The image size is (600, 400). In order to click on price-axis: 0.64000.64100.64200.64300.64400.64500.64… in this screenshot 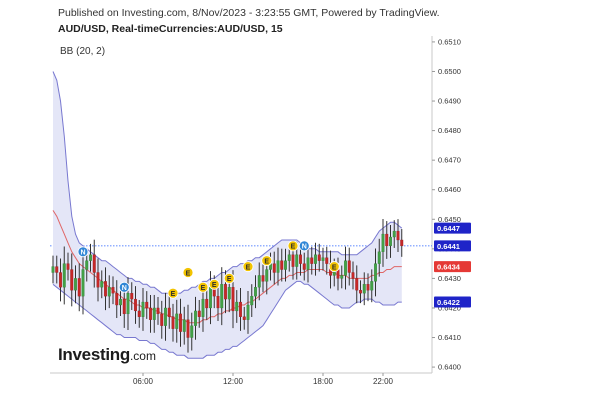, I will do `click(446, 204)`.